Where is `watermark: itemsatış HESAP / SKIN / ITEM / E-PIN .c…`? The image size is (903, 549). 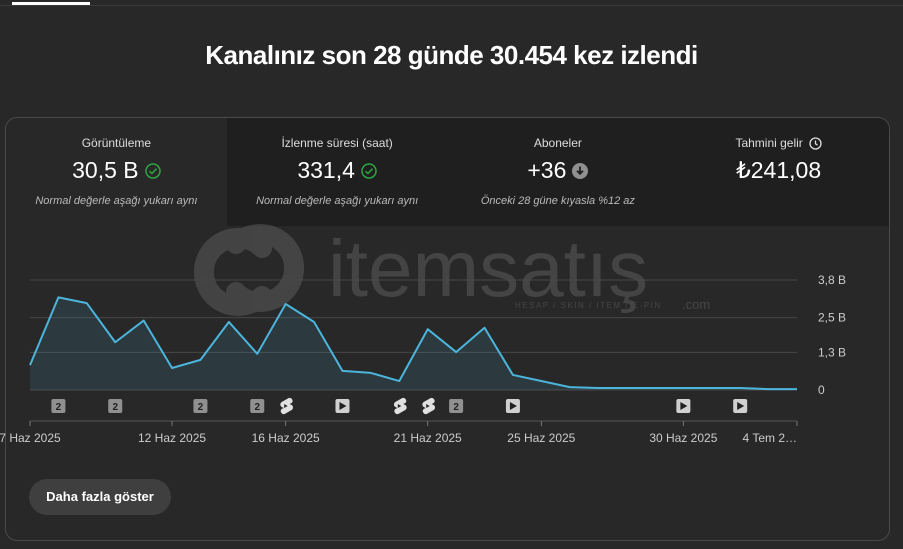
watermark: itemsatış HESAP / SKIN / ITEM / E-PIN .c… is located at coordinates (452, 270).